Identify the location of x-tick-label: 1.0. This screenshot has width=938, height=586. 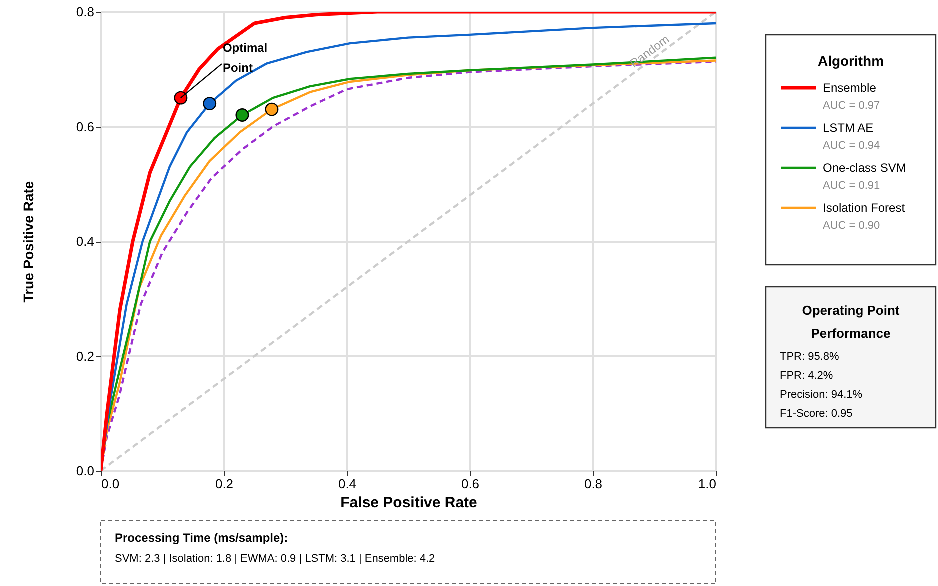
(707, 484).